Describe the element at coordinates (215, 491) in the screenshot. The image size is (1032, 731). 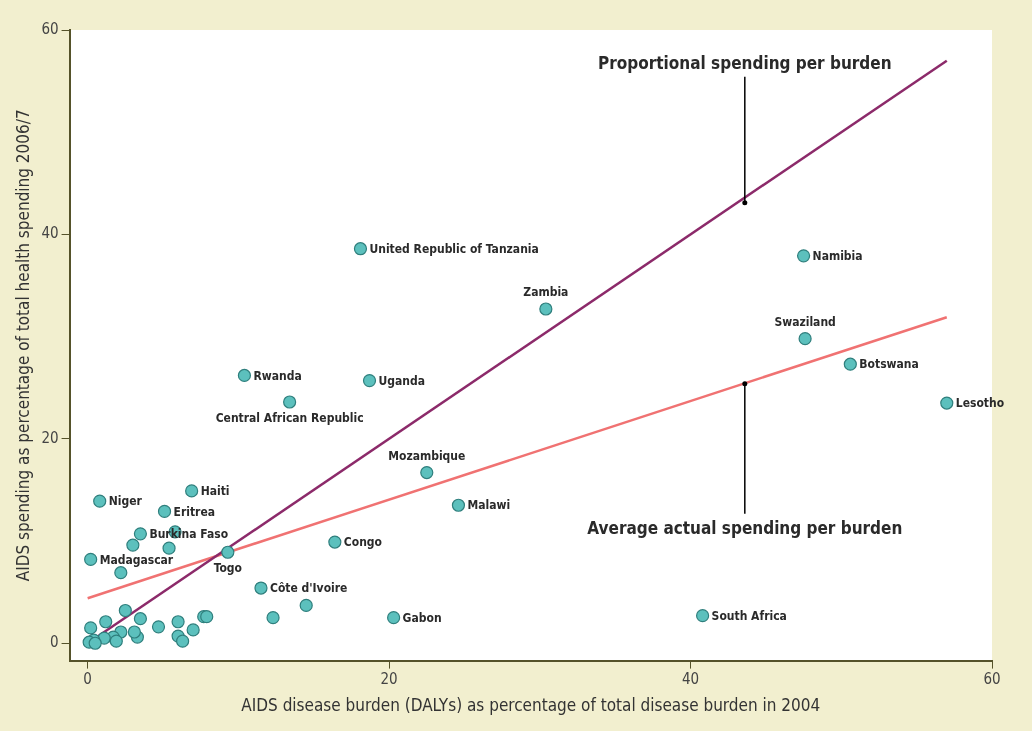
I see `data-label: Haiti` at that location.